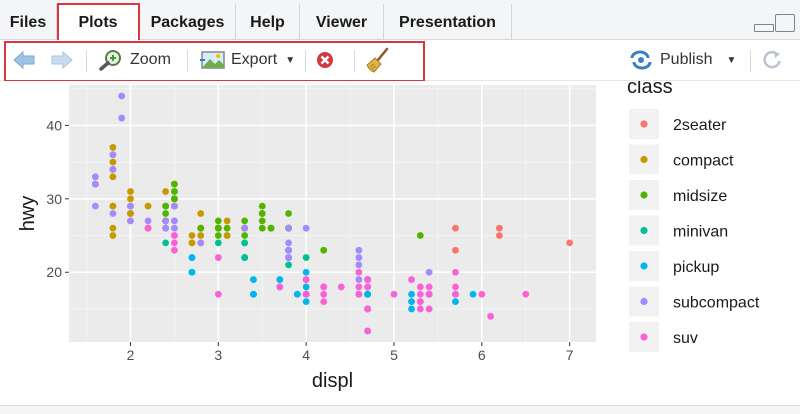 The image size is (800, 414). What do you see at coordinates (448, 22) in the screenshot?
I see `tab-presentation: Presentation` at bounding box center [448, 22].